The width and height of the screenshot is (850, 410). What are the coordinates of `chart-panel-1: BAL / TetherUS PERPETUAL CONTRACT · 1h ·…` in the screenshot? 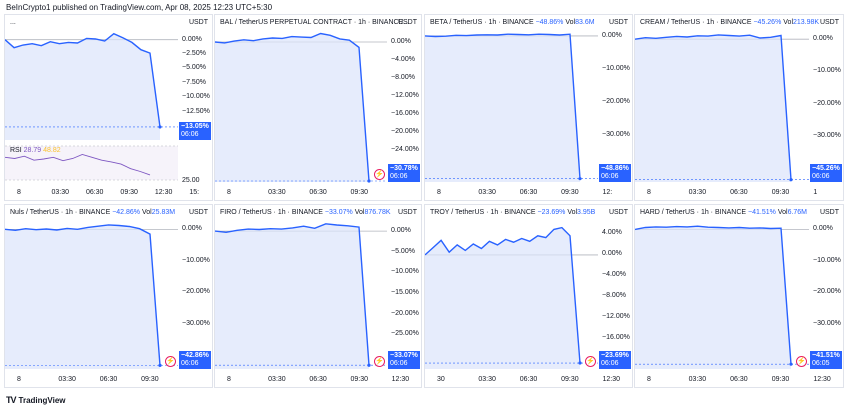 It's located at (318, 107).